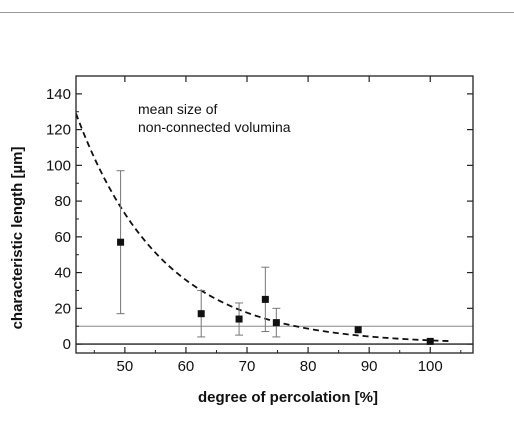  Describe the element at coordinates (58, 130) in the screenshot. I see `y-tick-label-120: 120` at that location.